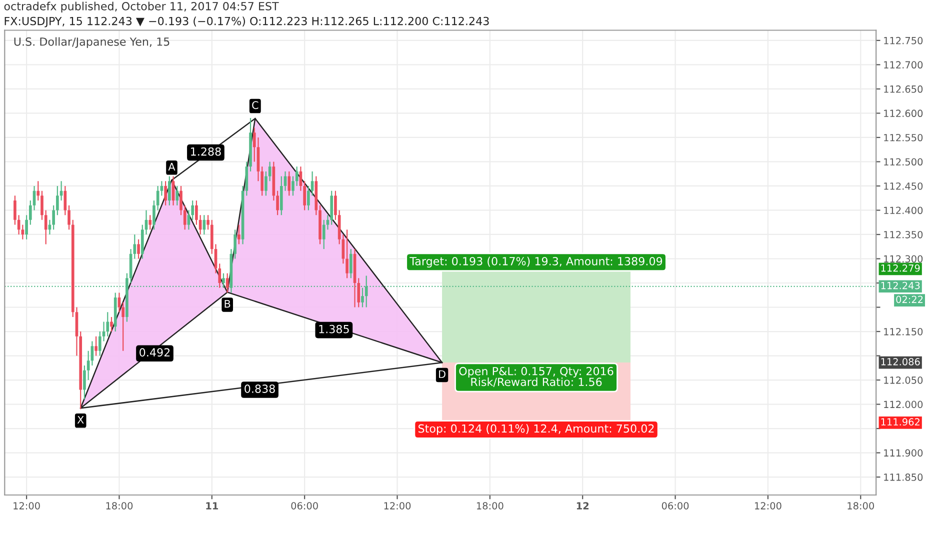 Image resolution: width=932 pixels, height=550 pixels. What do you see at coordinates (903, 477) in the screenshot?
I see `y-tick-label: 111.850` at bounding box center [903, 477].